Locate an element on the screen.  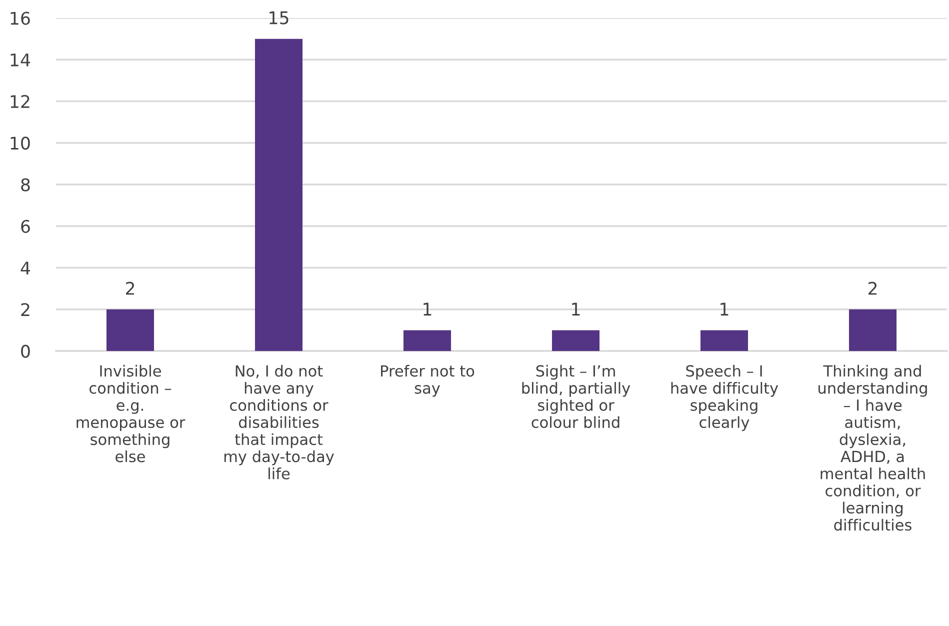
y-tick-label: 8 is located at coordinates (25, 185).